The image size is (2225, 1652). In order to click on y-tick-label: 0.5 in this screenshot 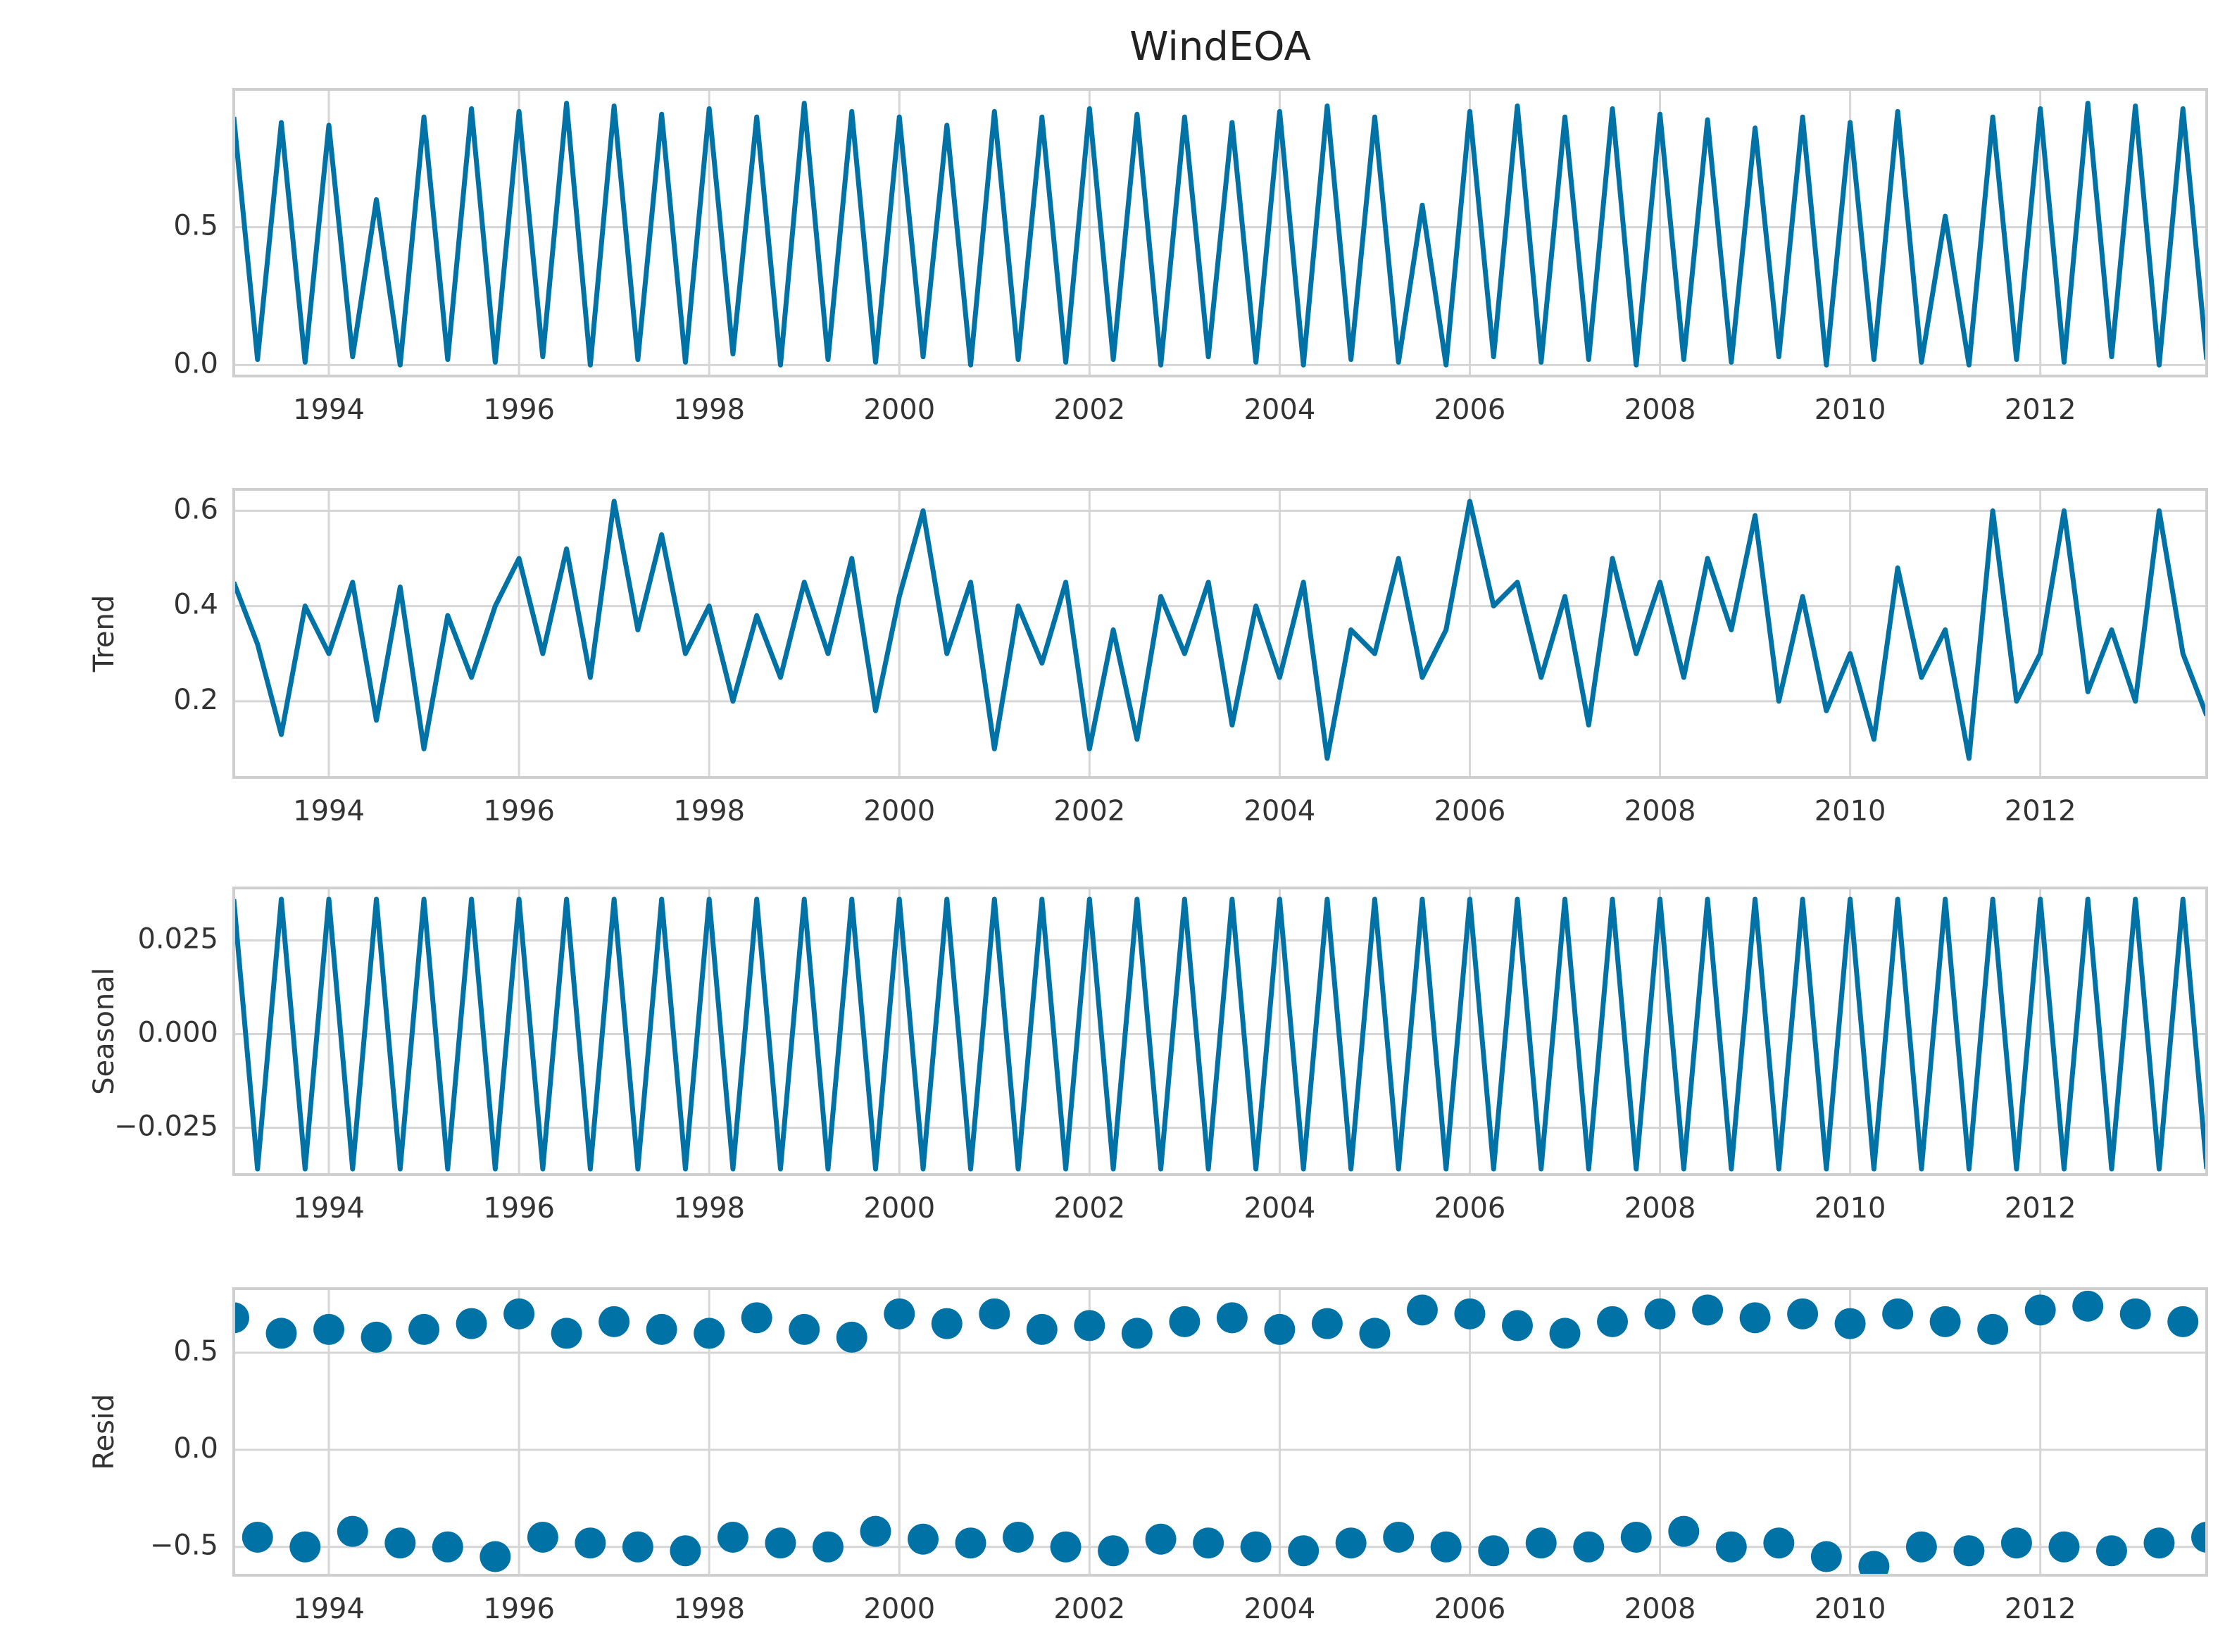, I will do `click(195, 1351)`.